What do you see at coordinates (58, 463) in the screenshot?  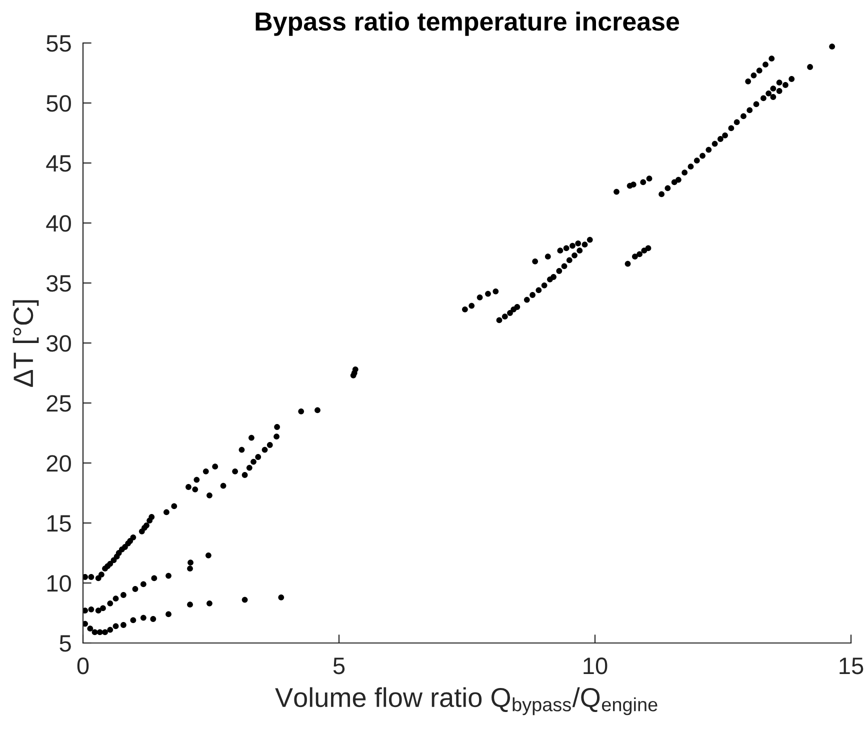 I see `y-tick-label: 20` at bounding box center [58, 463].